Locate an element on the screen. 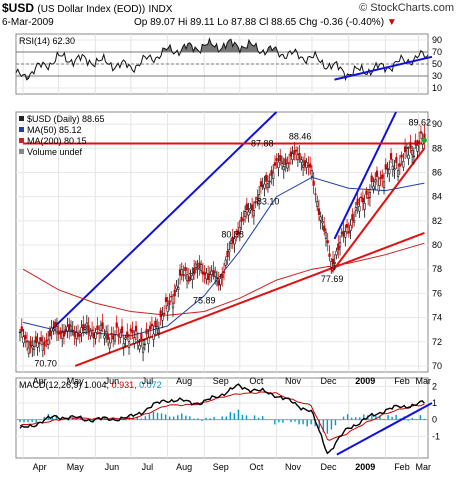  stockcharts-logo: © StockCharts.com is located at coordinates (406, 8).